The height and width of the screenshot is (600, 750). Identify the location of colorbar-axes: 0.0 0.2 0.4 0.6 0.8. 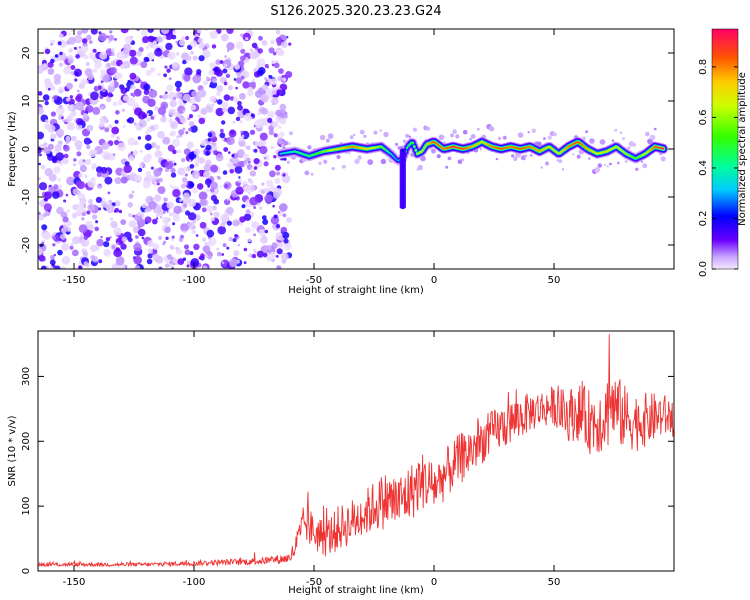
(718, 168).